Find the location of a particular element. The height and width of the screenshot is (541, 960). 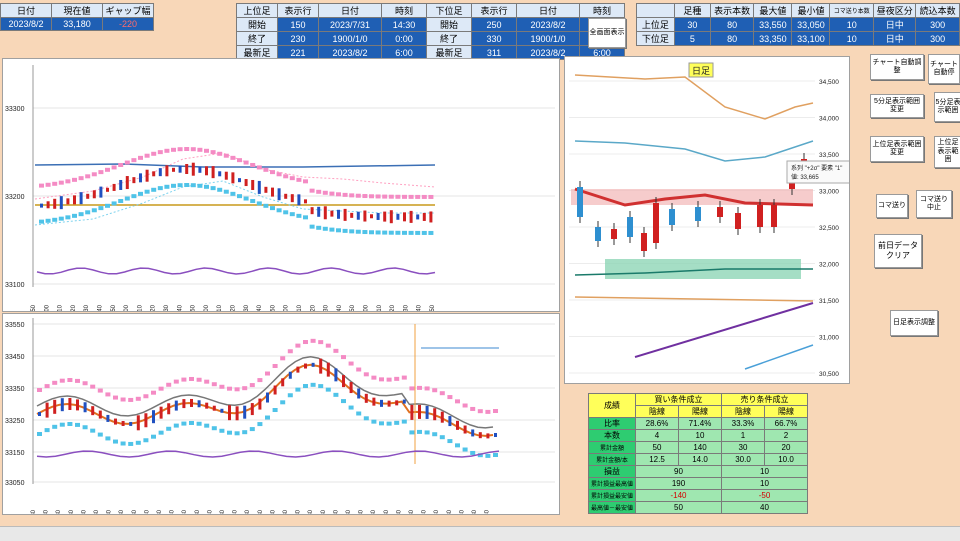

support-line is located at coordinates (693, 272).